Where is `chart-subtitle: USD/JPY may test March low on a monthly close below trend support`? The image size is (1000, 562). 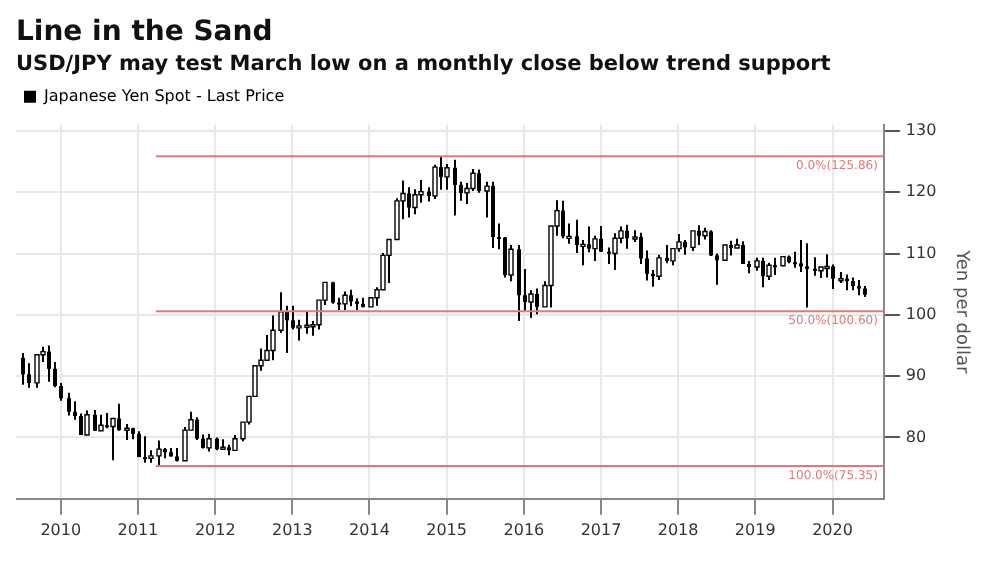
chart-subtitle: USD/JPY may test March low on a monthly close below trend support is located at coordinates (423, 63).